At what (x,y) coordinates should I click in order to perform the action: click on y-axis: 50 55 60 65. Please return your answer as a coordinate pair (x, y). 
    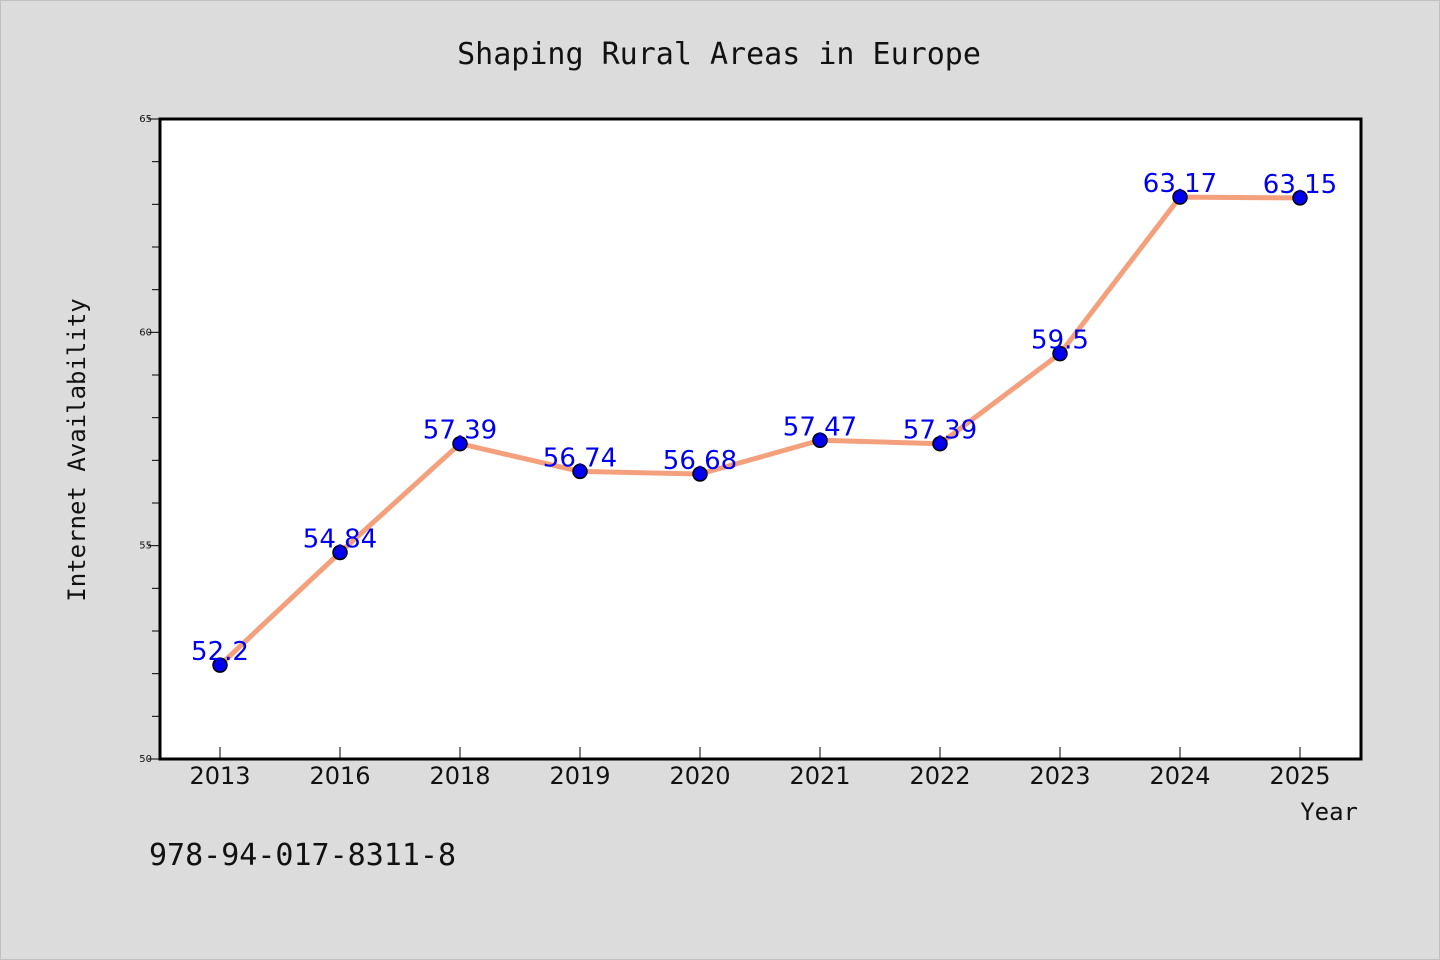
    Looking at the image, I should click on (149, 439).